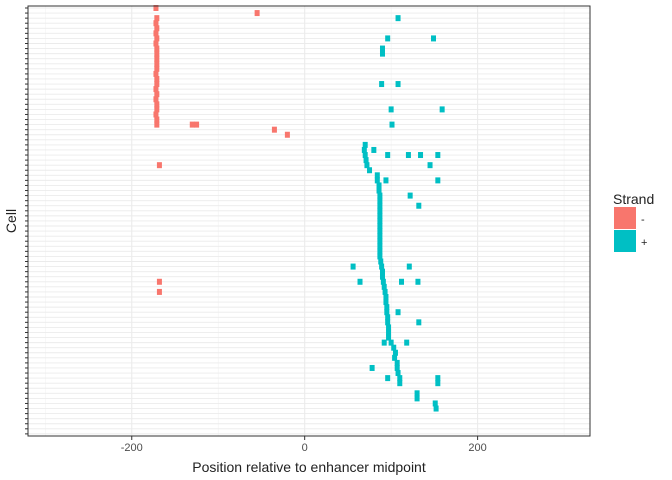  Describe the element at coordinates (625, 218) in the screenshot. I see `legend-key-minus` at that location.